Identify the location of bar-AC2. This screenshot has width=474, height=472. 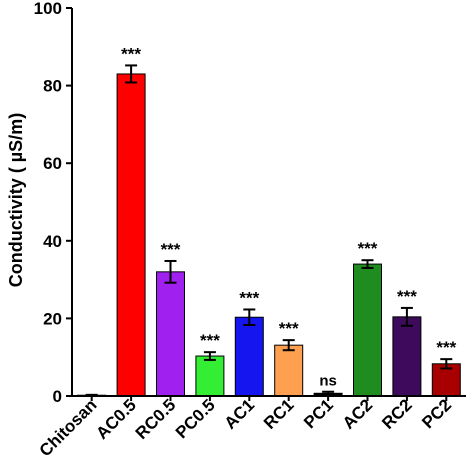
(367, 330).